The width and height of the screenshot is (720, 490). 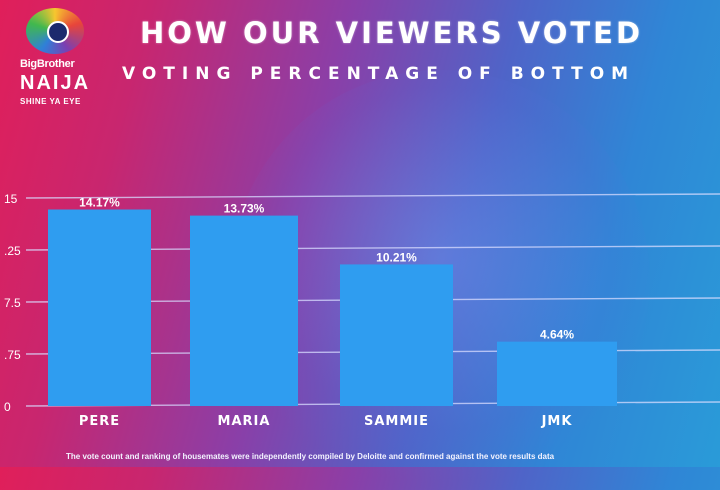 I want to click on chart-title: HOW OUR VIEWERS VOTED, so click(x=392, y=33).